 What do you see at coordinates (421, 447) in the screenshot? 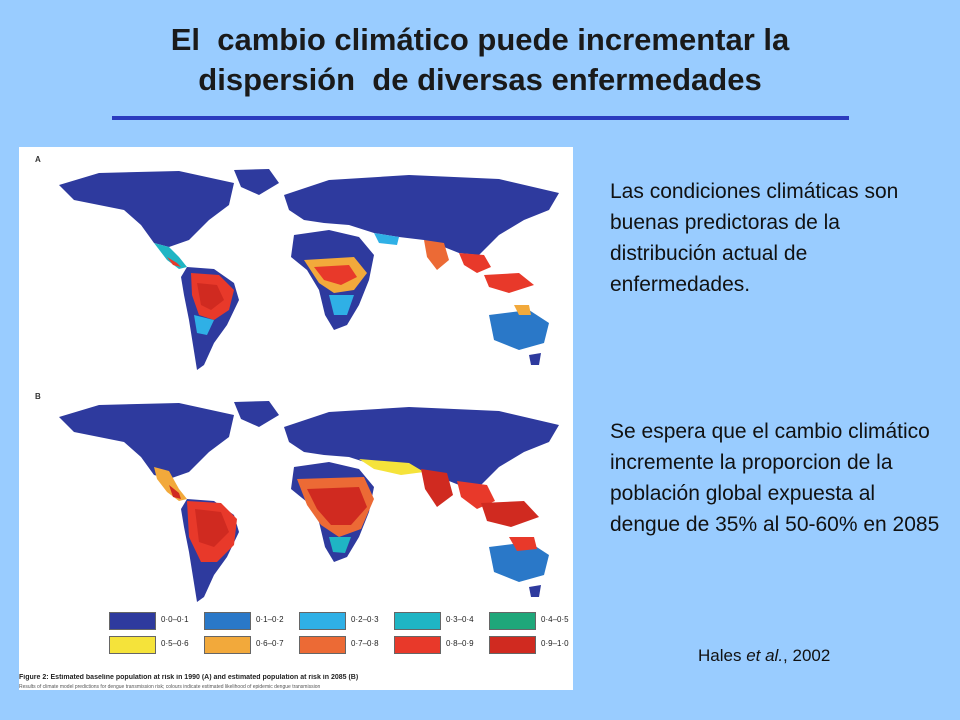
I see `map-b-eurasia` at bounding box center [421, 447].